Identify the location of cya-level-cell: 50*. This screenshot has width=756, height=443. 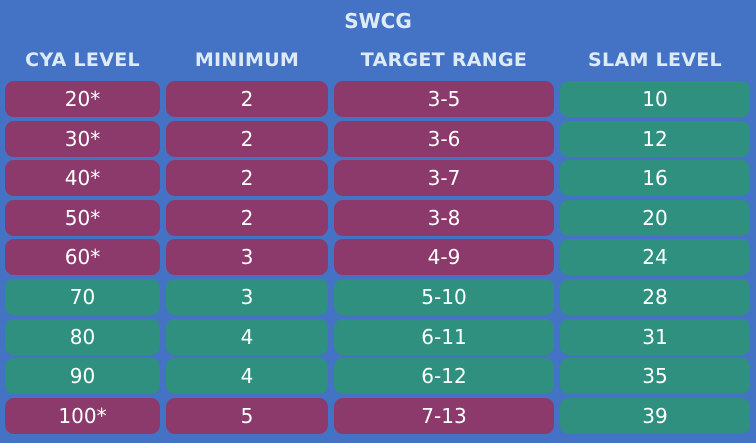
(82, 218).